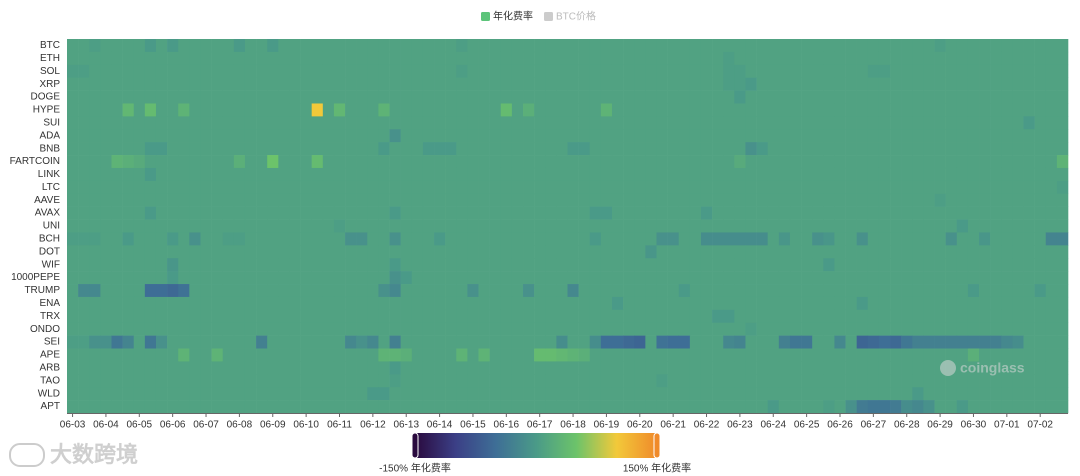 This screenshot has height=476, width=1080. I want to click on legend-label: 年化费率, so click(513, 16).